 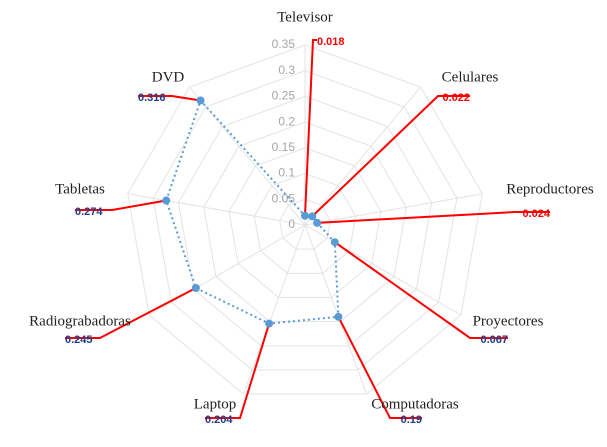 I want to click on series-line, so click(x=252, y=211).